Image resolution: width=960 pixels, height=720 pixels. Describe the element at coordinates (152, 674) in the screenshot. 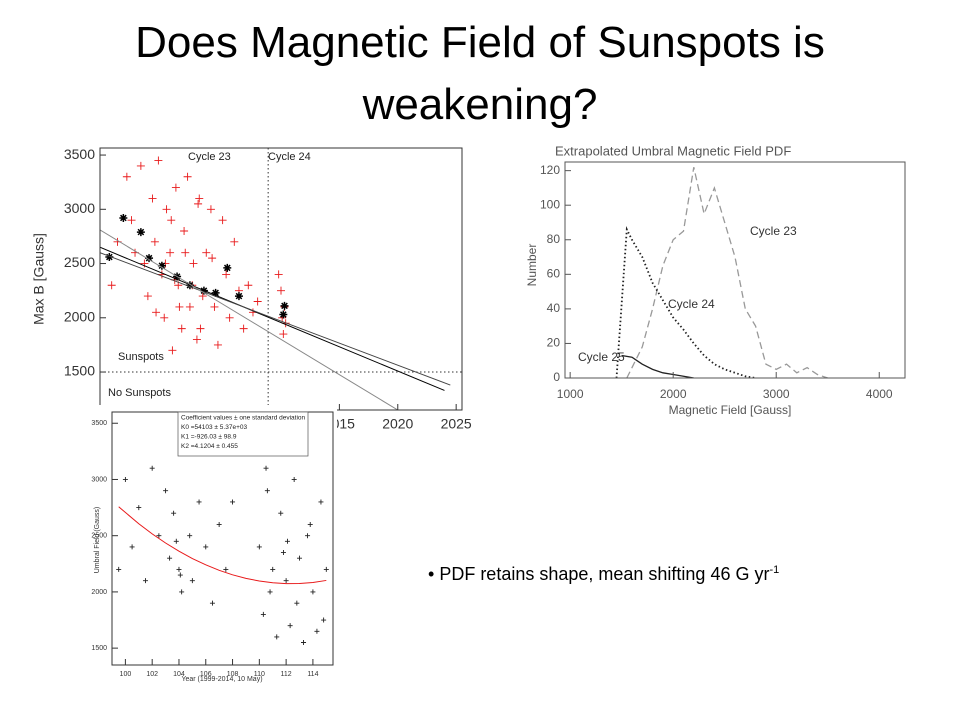

I see `x-tick-label: 102` at that location.